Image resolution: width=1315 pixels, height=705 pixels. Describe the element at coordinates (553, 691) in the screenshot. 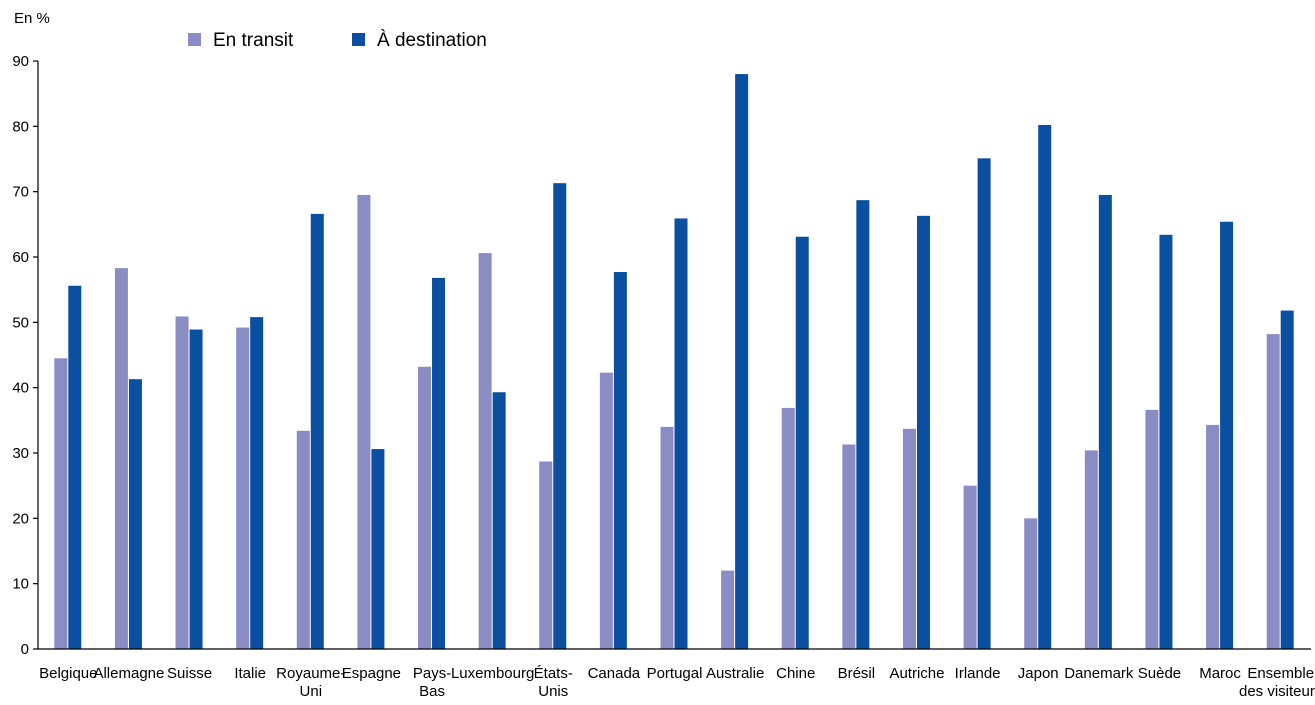

I see `category-label-line: Unis` at that location.